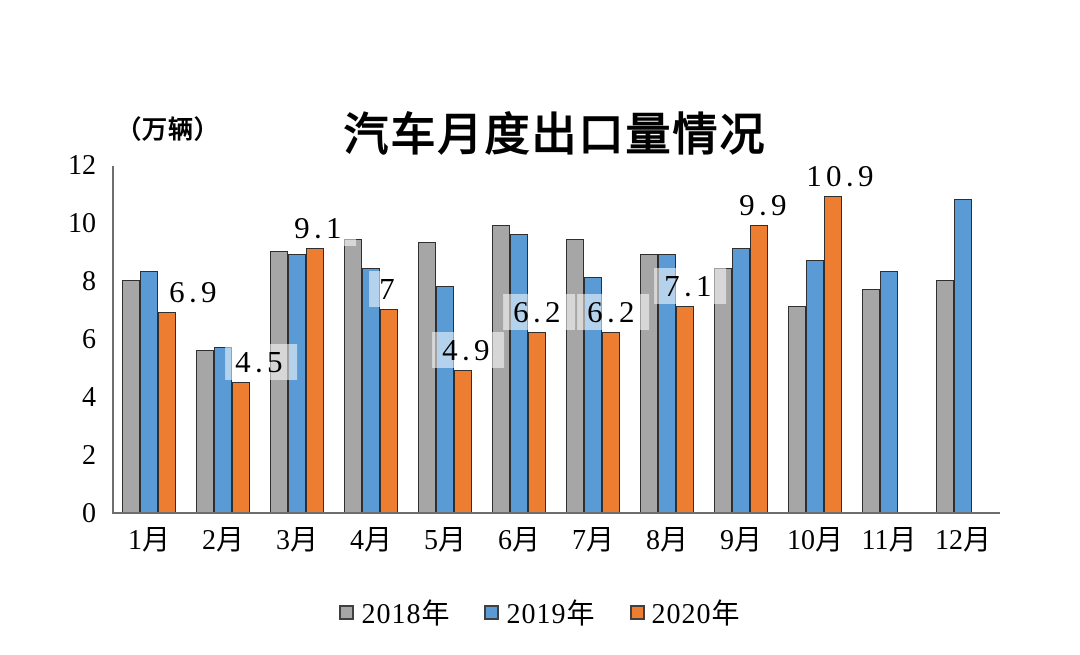 The height and width of the screenshot is (655, 1080). Describe the element at coordinates (842, 175) in the screenshot. I see `data-label-2020年-10月: 10.9` at that location.